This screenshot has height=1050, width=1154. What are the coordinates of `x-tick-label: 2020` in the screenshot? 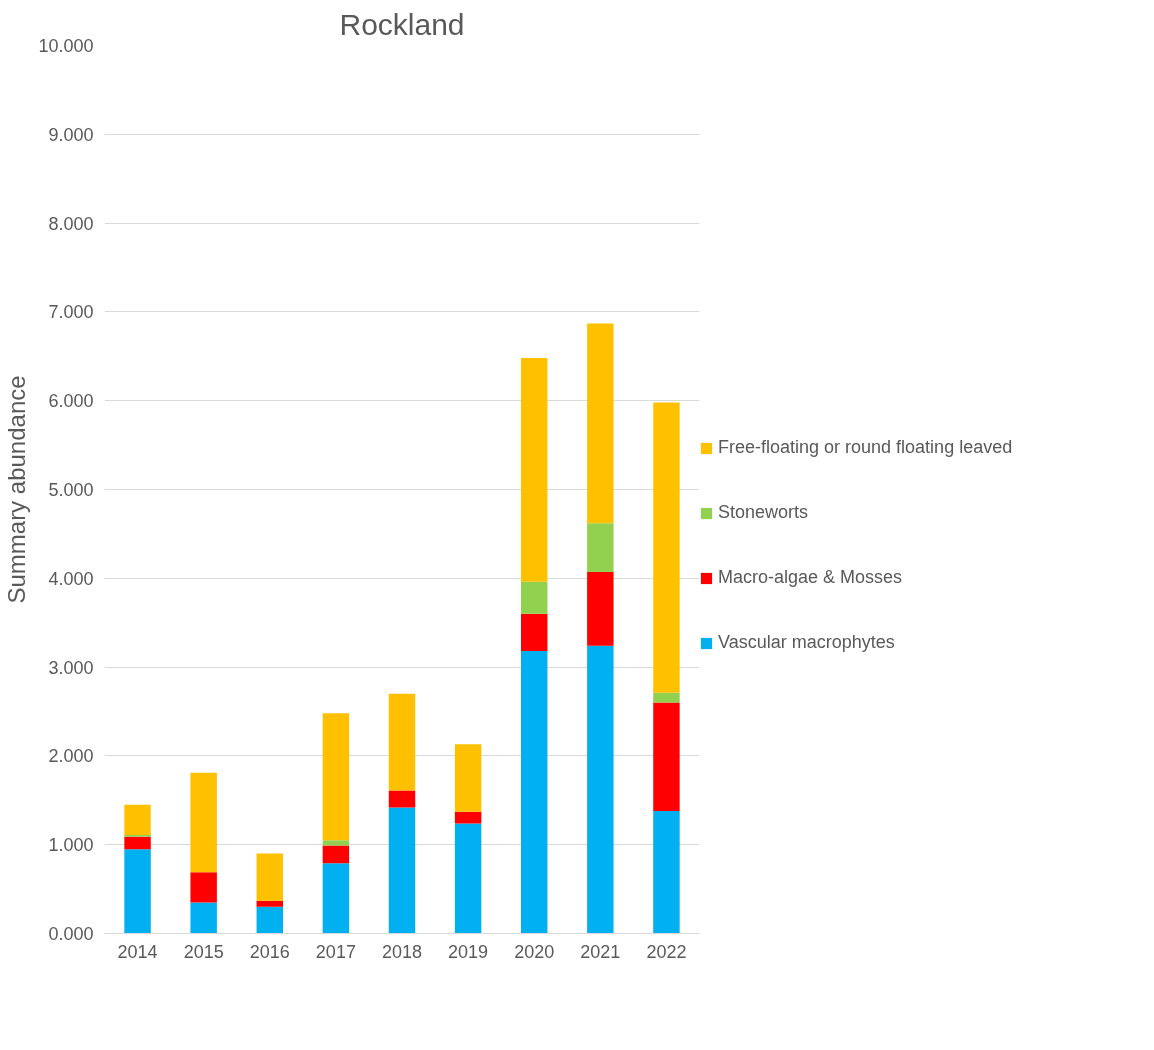 It's located at (534, 951).